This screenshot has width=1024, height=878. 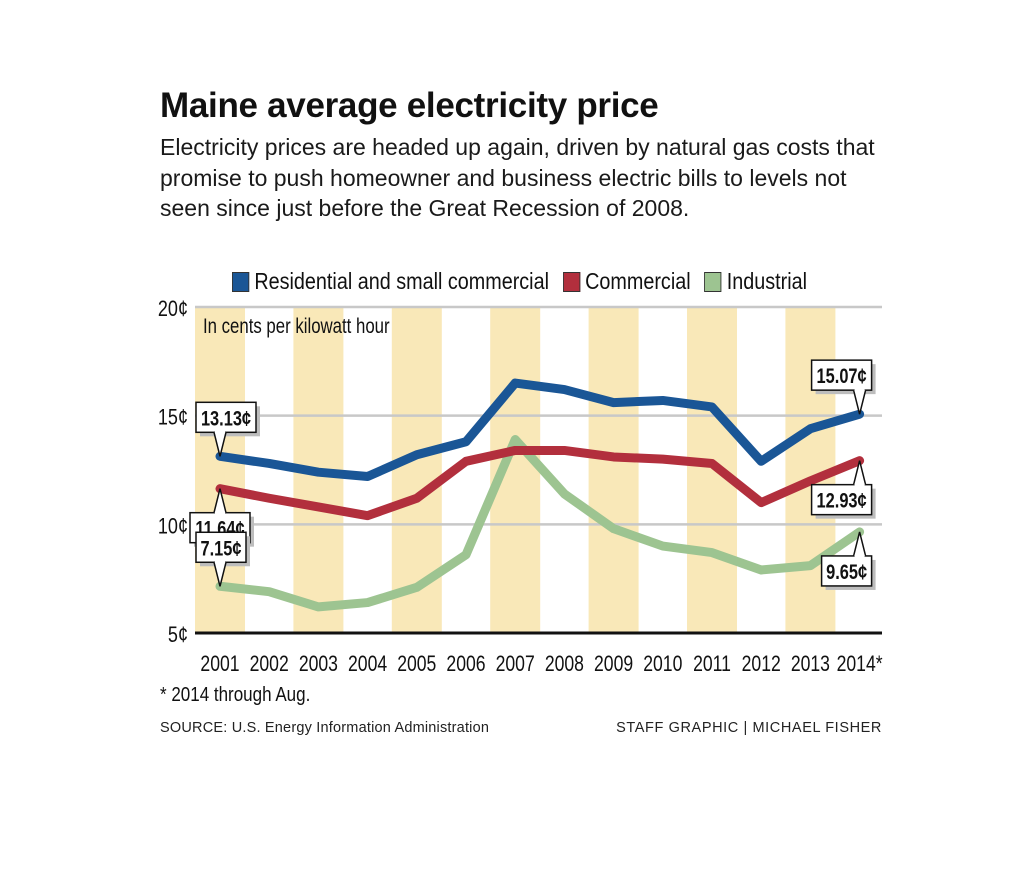 What do you see at coordinates (662, 664) in the screenshot?
I see `x-tick-label-2010: 2010` at bounding box center [662, 664].